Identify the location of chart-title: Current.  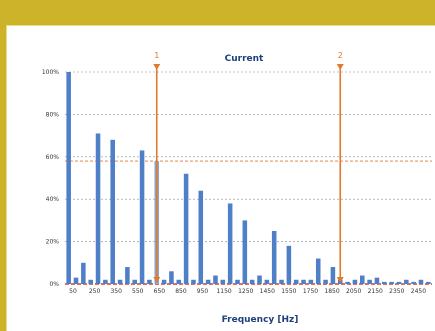
(244, 59).